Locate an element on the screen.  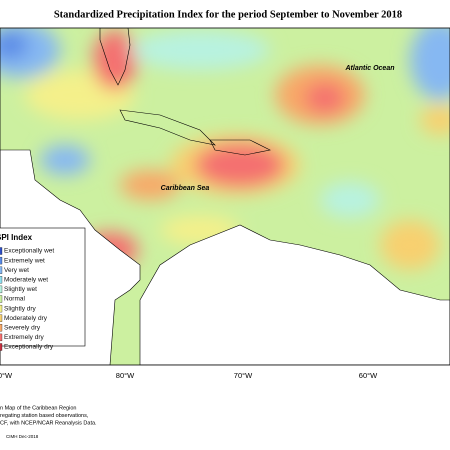
legend-title: SPI Index is located at coordinates (16, 237).